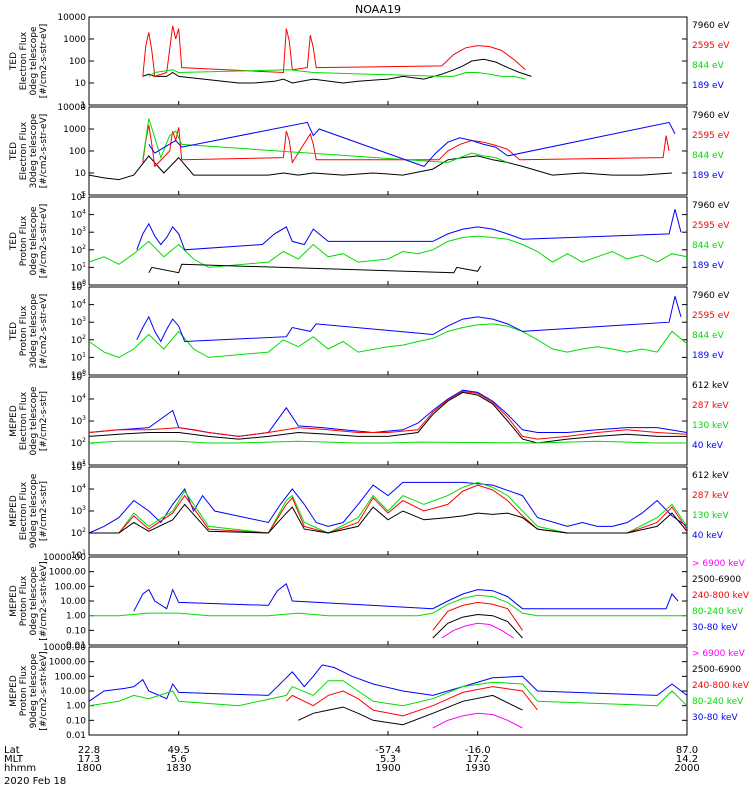 This screenshot has width=750, height=800. I want to click on y-tick-label: 10.00, so click(73, 692).